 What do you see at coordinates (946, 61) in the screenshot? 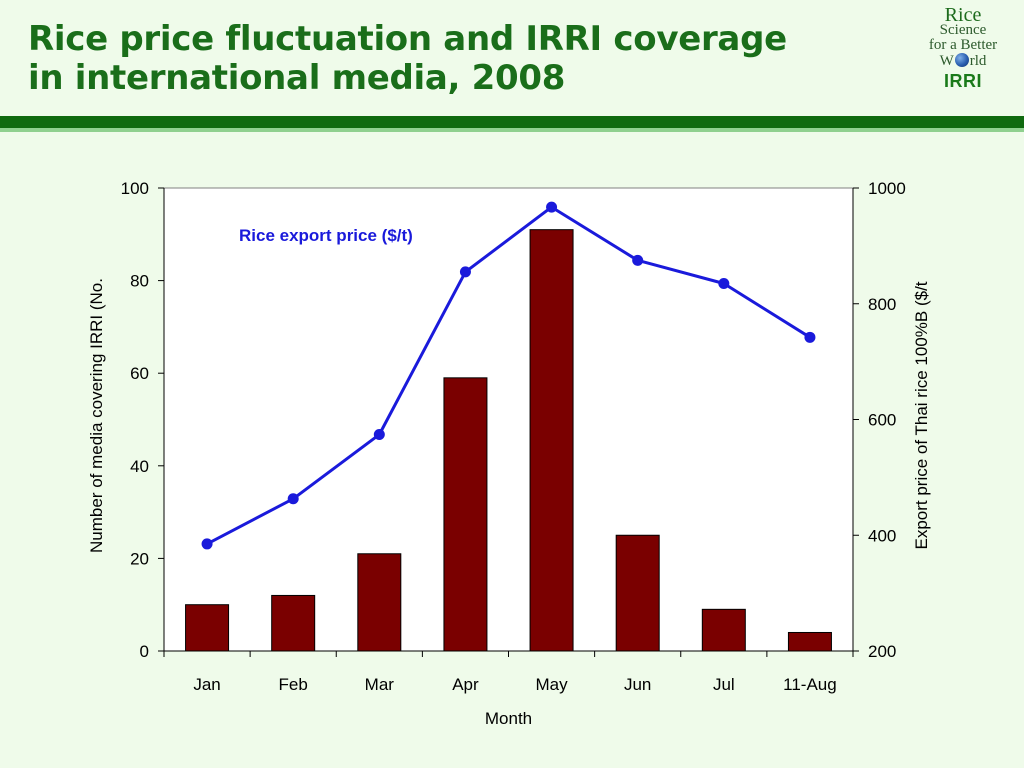
I see `logo-world-w: W` at bounding box center [946, 61].